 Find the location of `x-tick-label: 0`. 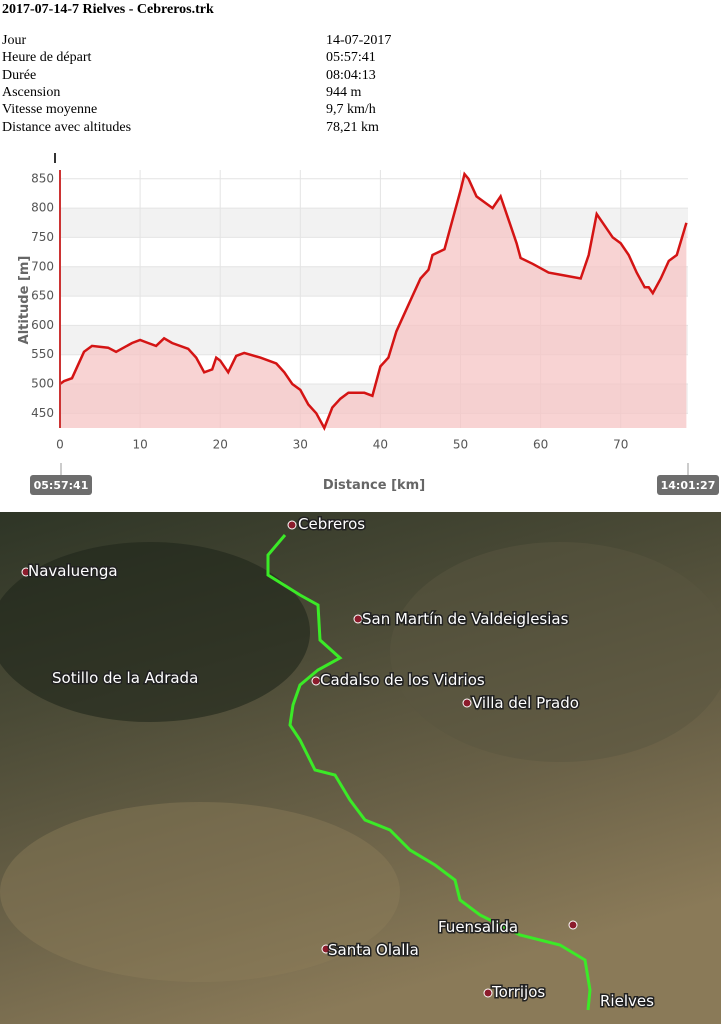

x-tick-label: 0 is located at coordinates (60, 445).